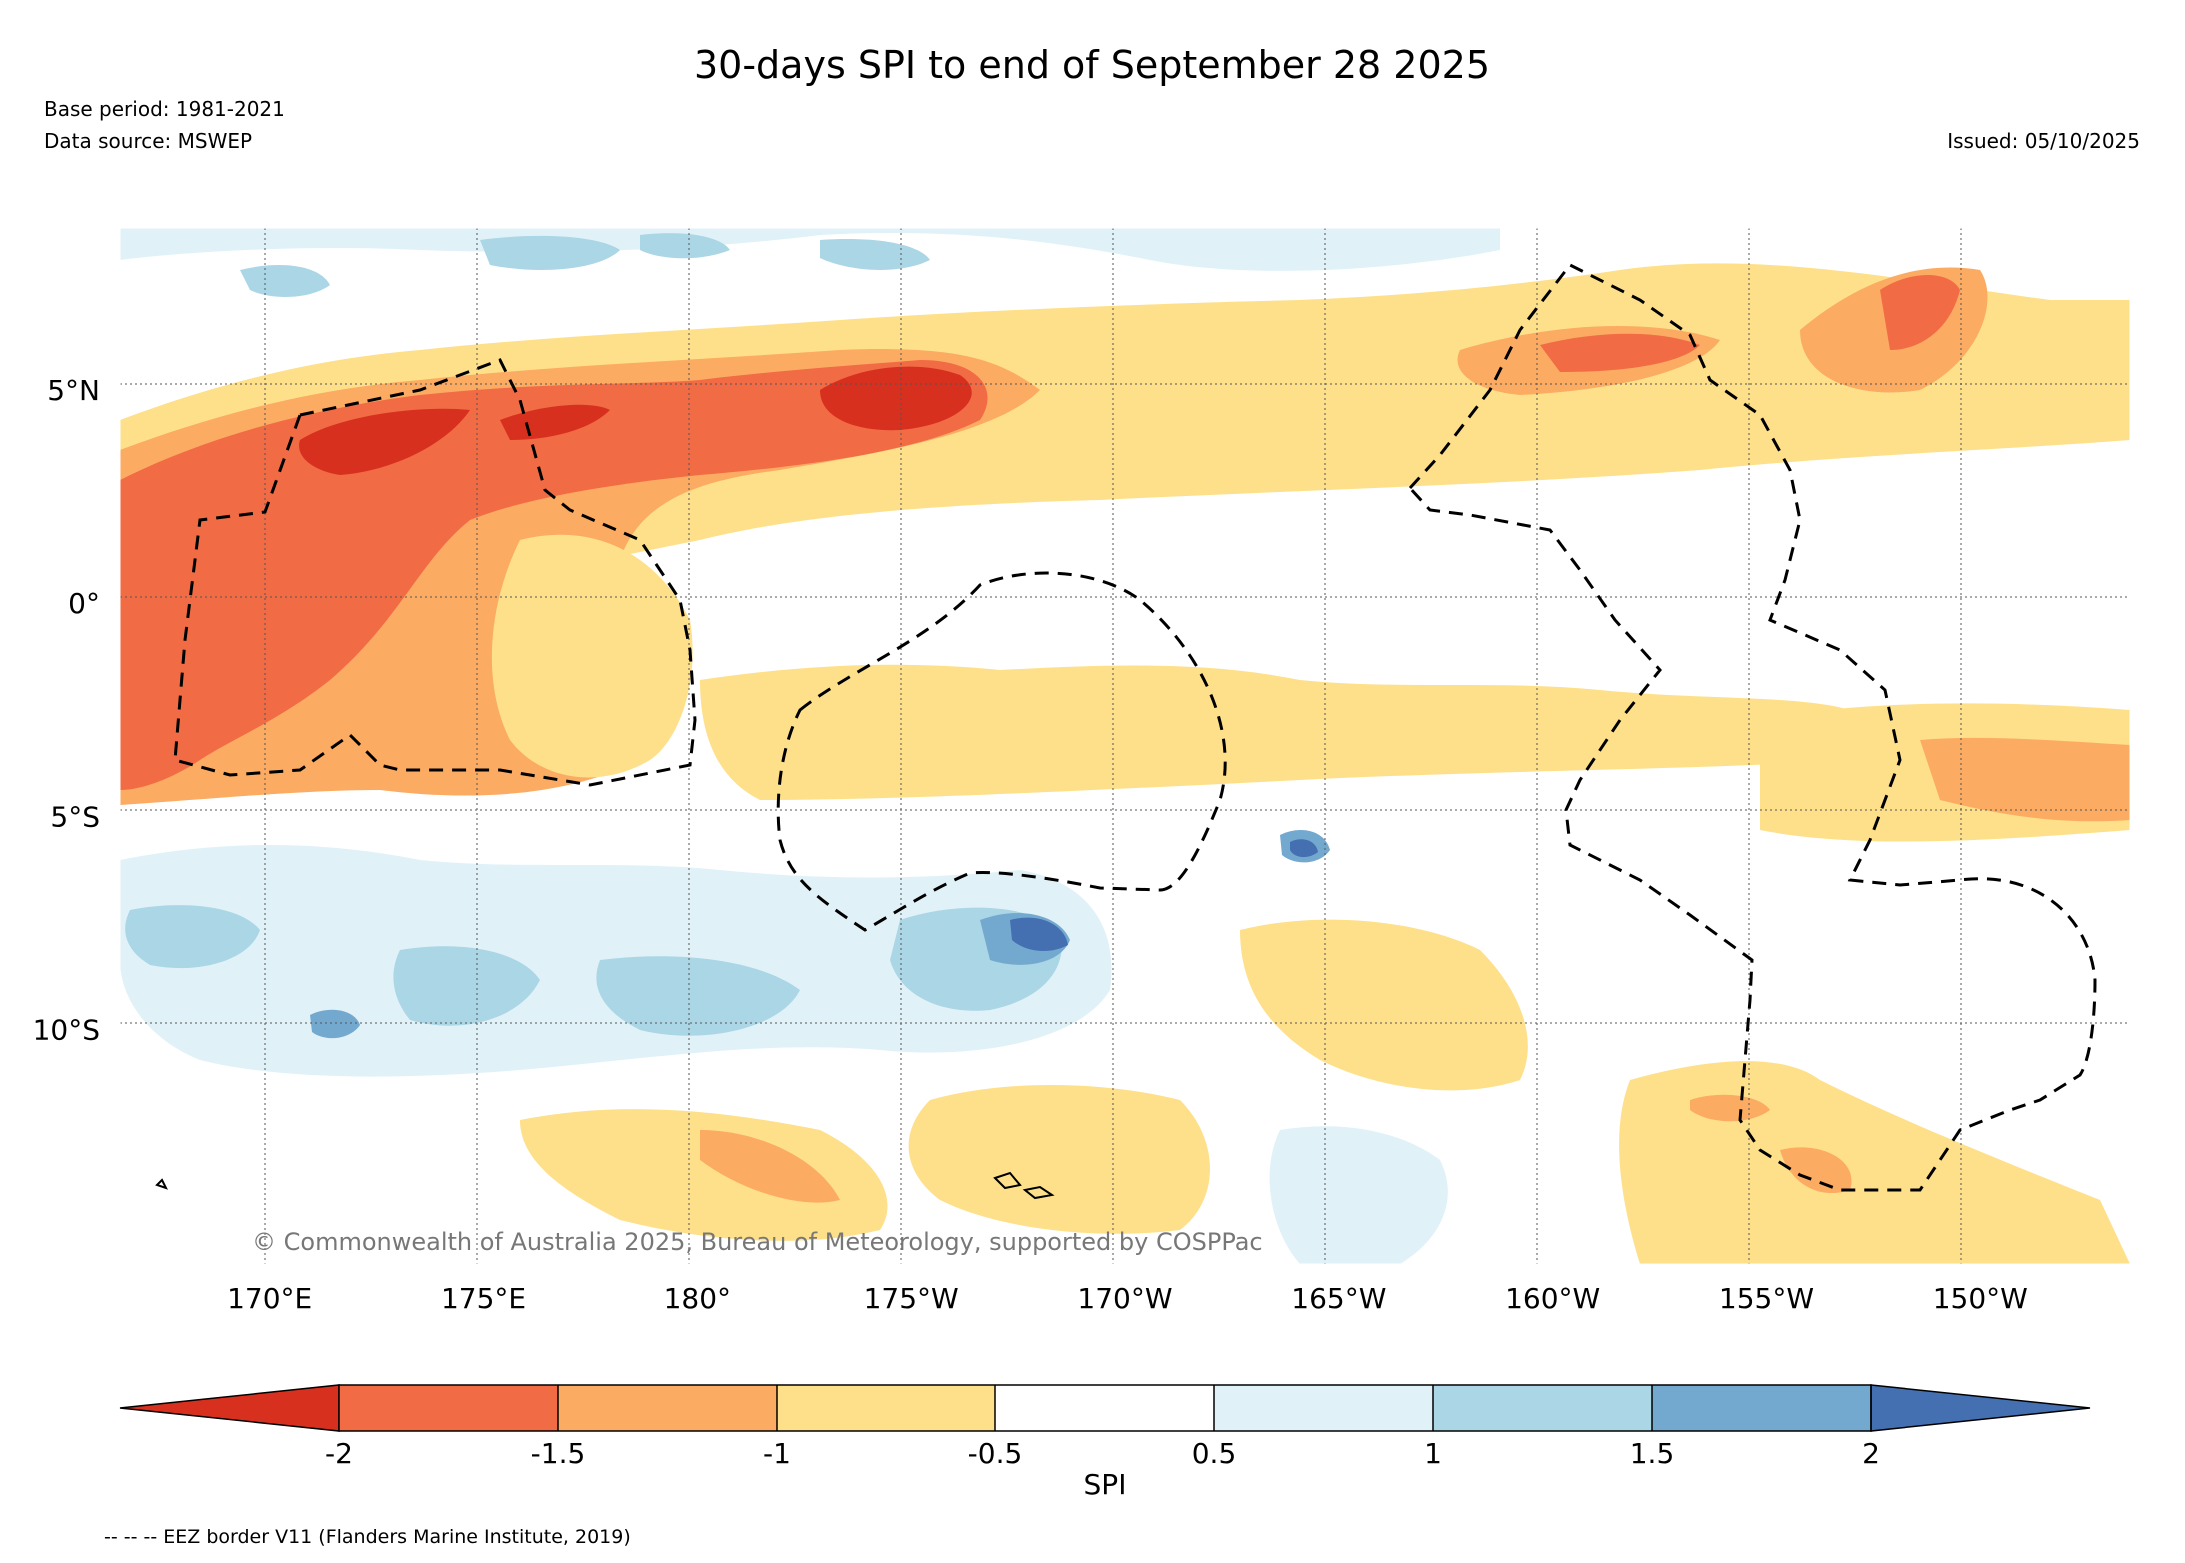  Describe the element at coordinates (667, 1408) in the screenshot. I see `colorbar-bin-1.5-1` at that location.